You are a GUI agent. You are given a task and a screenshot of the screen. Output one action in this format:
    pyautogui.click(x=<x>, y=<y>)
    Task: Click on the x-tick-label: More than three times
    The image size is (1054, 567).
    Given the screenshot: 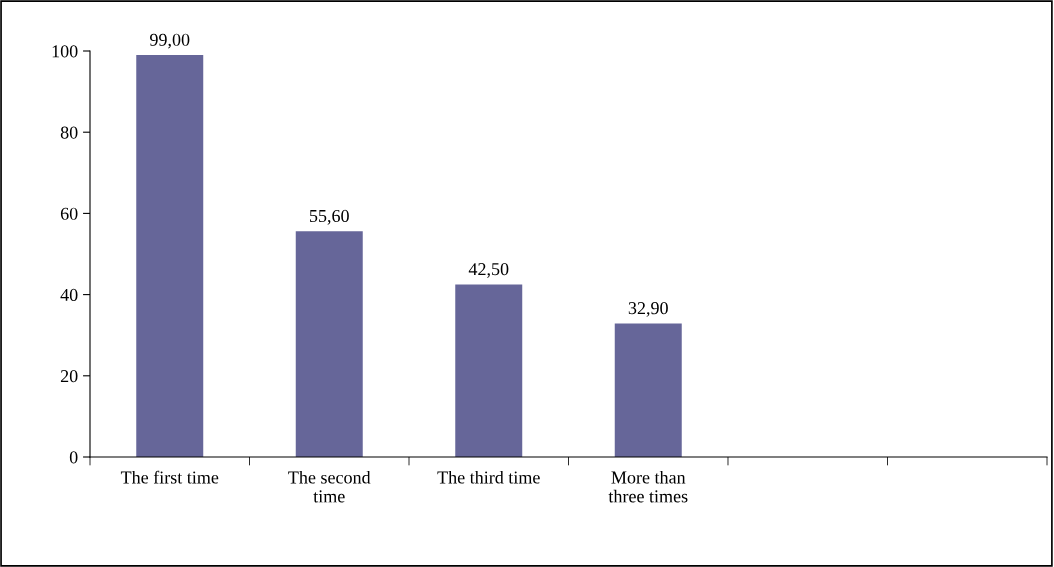 What is the action you would take?
    pyautogui.click(x=648, y=486)
    